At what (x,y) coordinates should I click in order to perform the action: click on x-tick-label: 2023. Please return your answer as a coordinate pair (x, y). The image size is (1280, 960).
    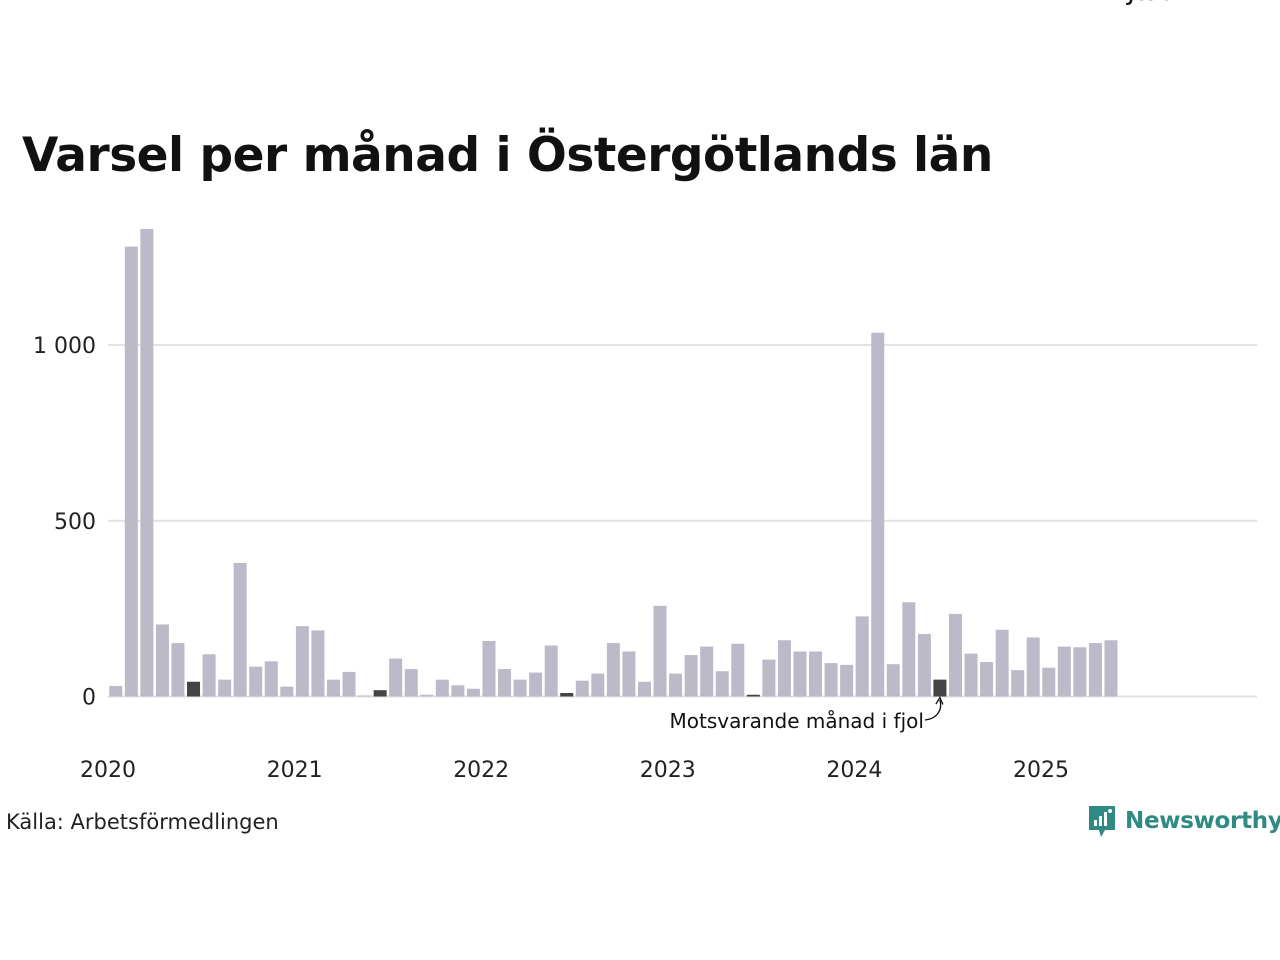
    Looking at the image, I should click on (668, 770).